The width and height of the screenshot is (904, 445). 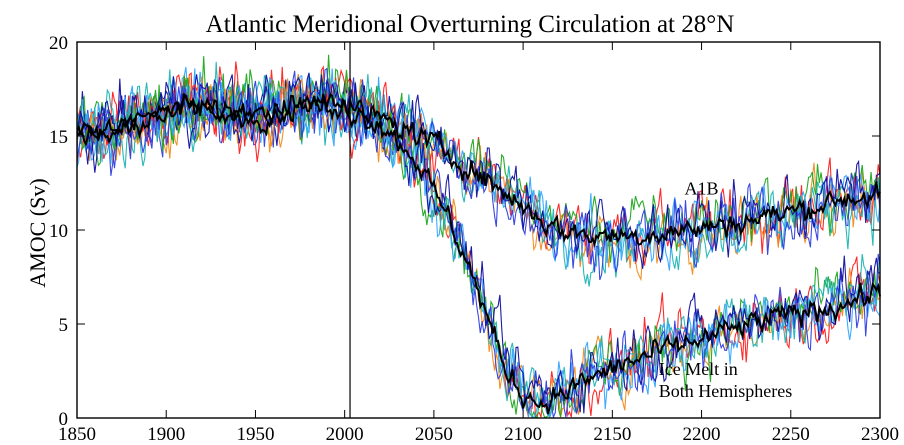 I want to click on y-tick-label: 20, so click(x=58, y=43).